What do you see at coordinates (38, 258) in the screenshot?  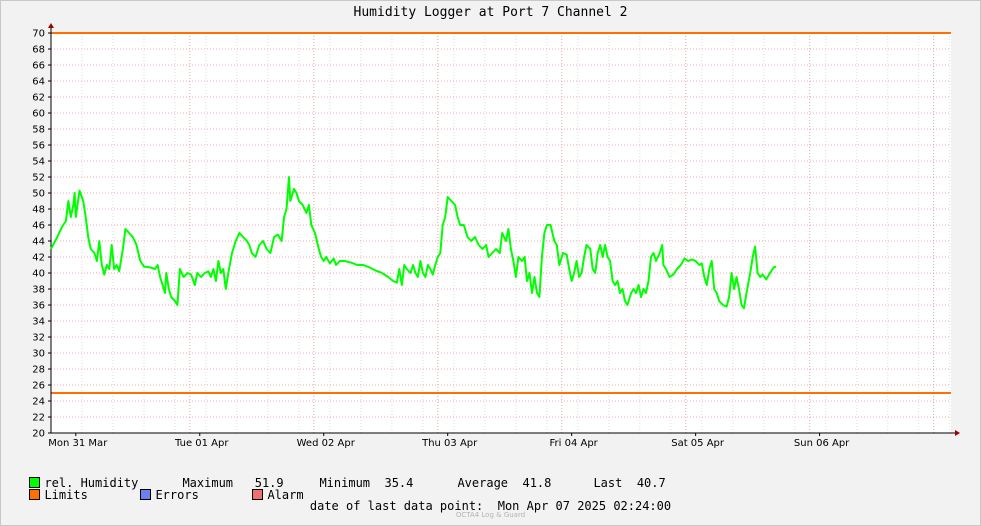 I see `y-tick-label: 42` at bounding box center [38, 258].